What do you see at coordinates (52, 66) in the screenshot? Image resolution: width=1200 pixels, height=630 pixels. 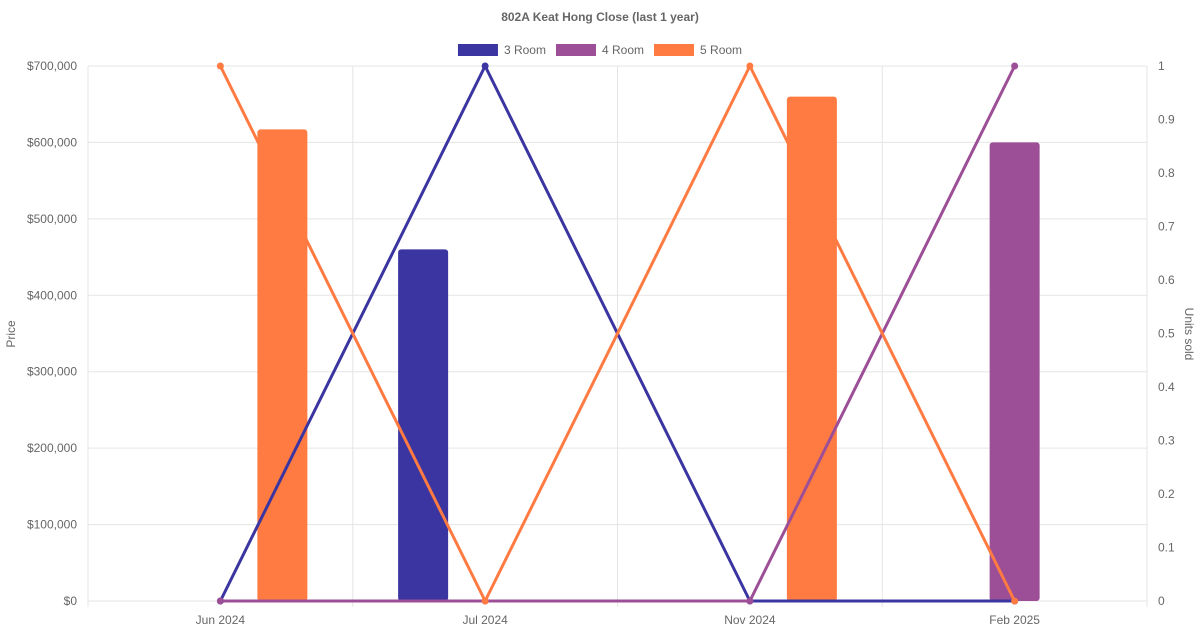 I see `price-tick-label: $700,000` at bounding box center [52, 66].